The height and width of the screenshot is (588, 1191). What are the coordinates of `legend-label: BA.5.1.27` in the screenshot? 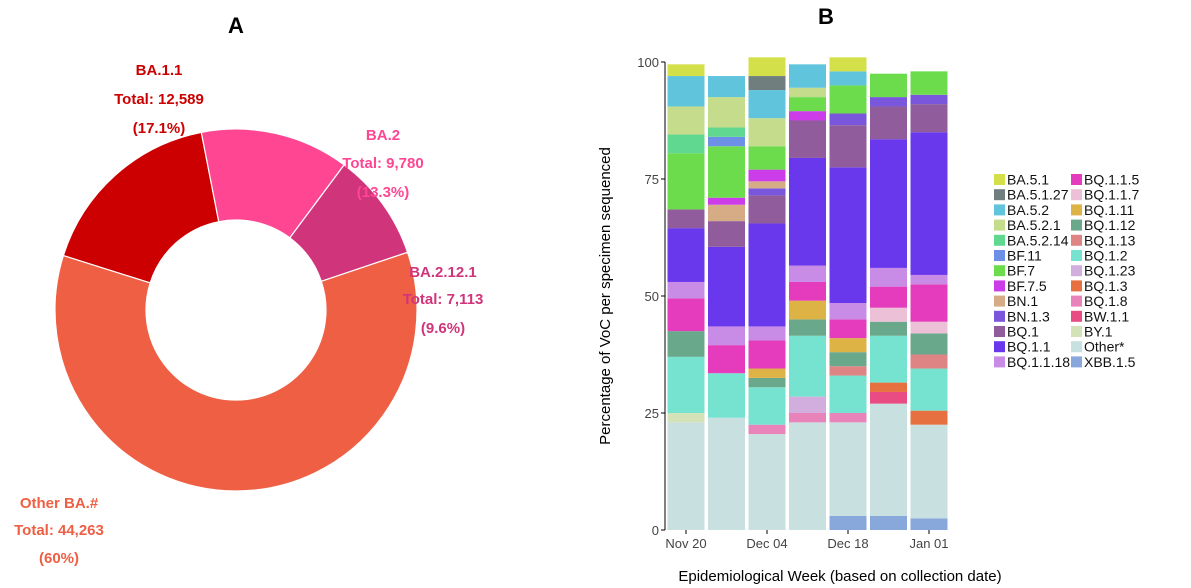 It's located at (1038, 195).